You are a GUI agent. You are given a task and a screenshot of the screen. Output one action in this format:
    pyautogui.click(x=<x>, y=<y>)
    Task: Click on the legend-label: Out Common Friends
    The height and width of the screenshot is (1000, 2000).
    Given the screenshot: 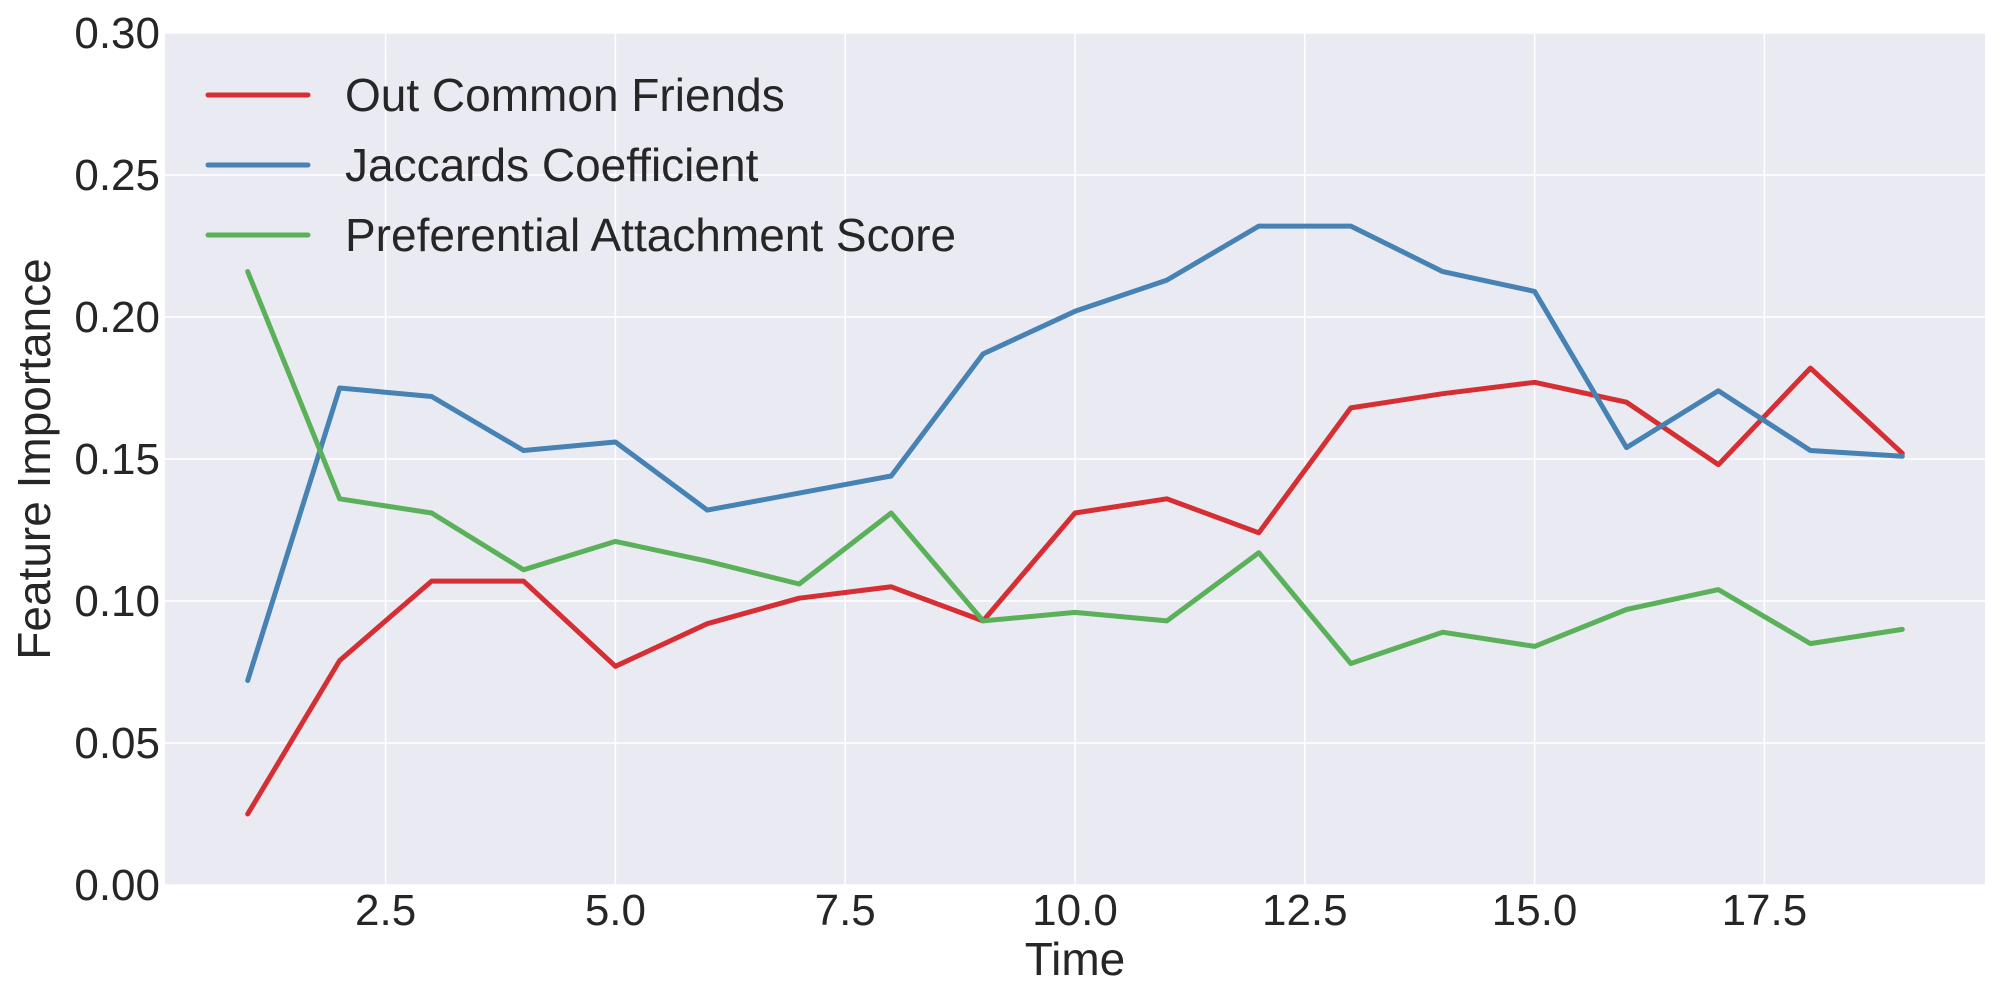 What is the action you would take?
    pyautogui.click(x=565, y=95)
    